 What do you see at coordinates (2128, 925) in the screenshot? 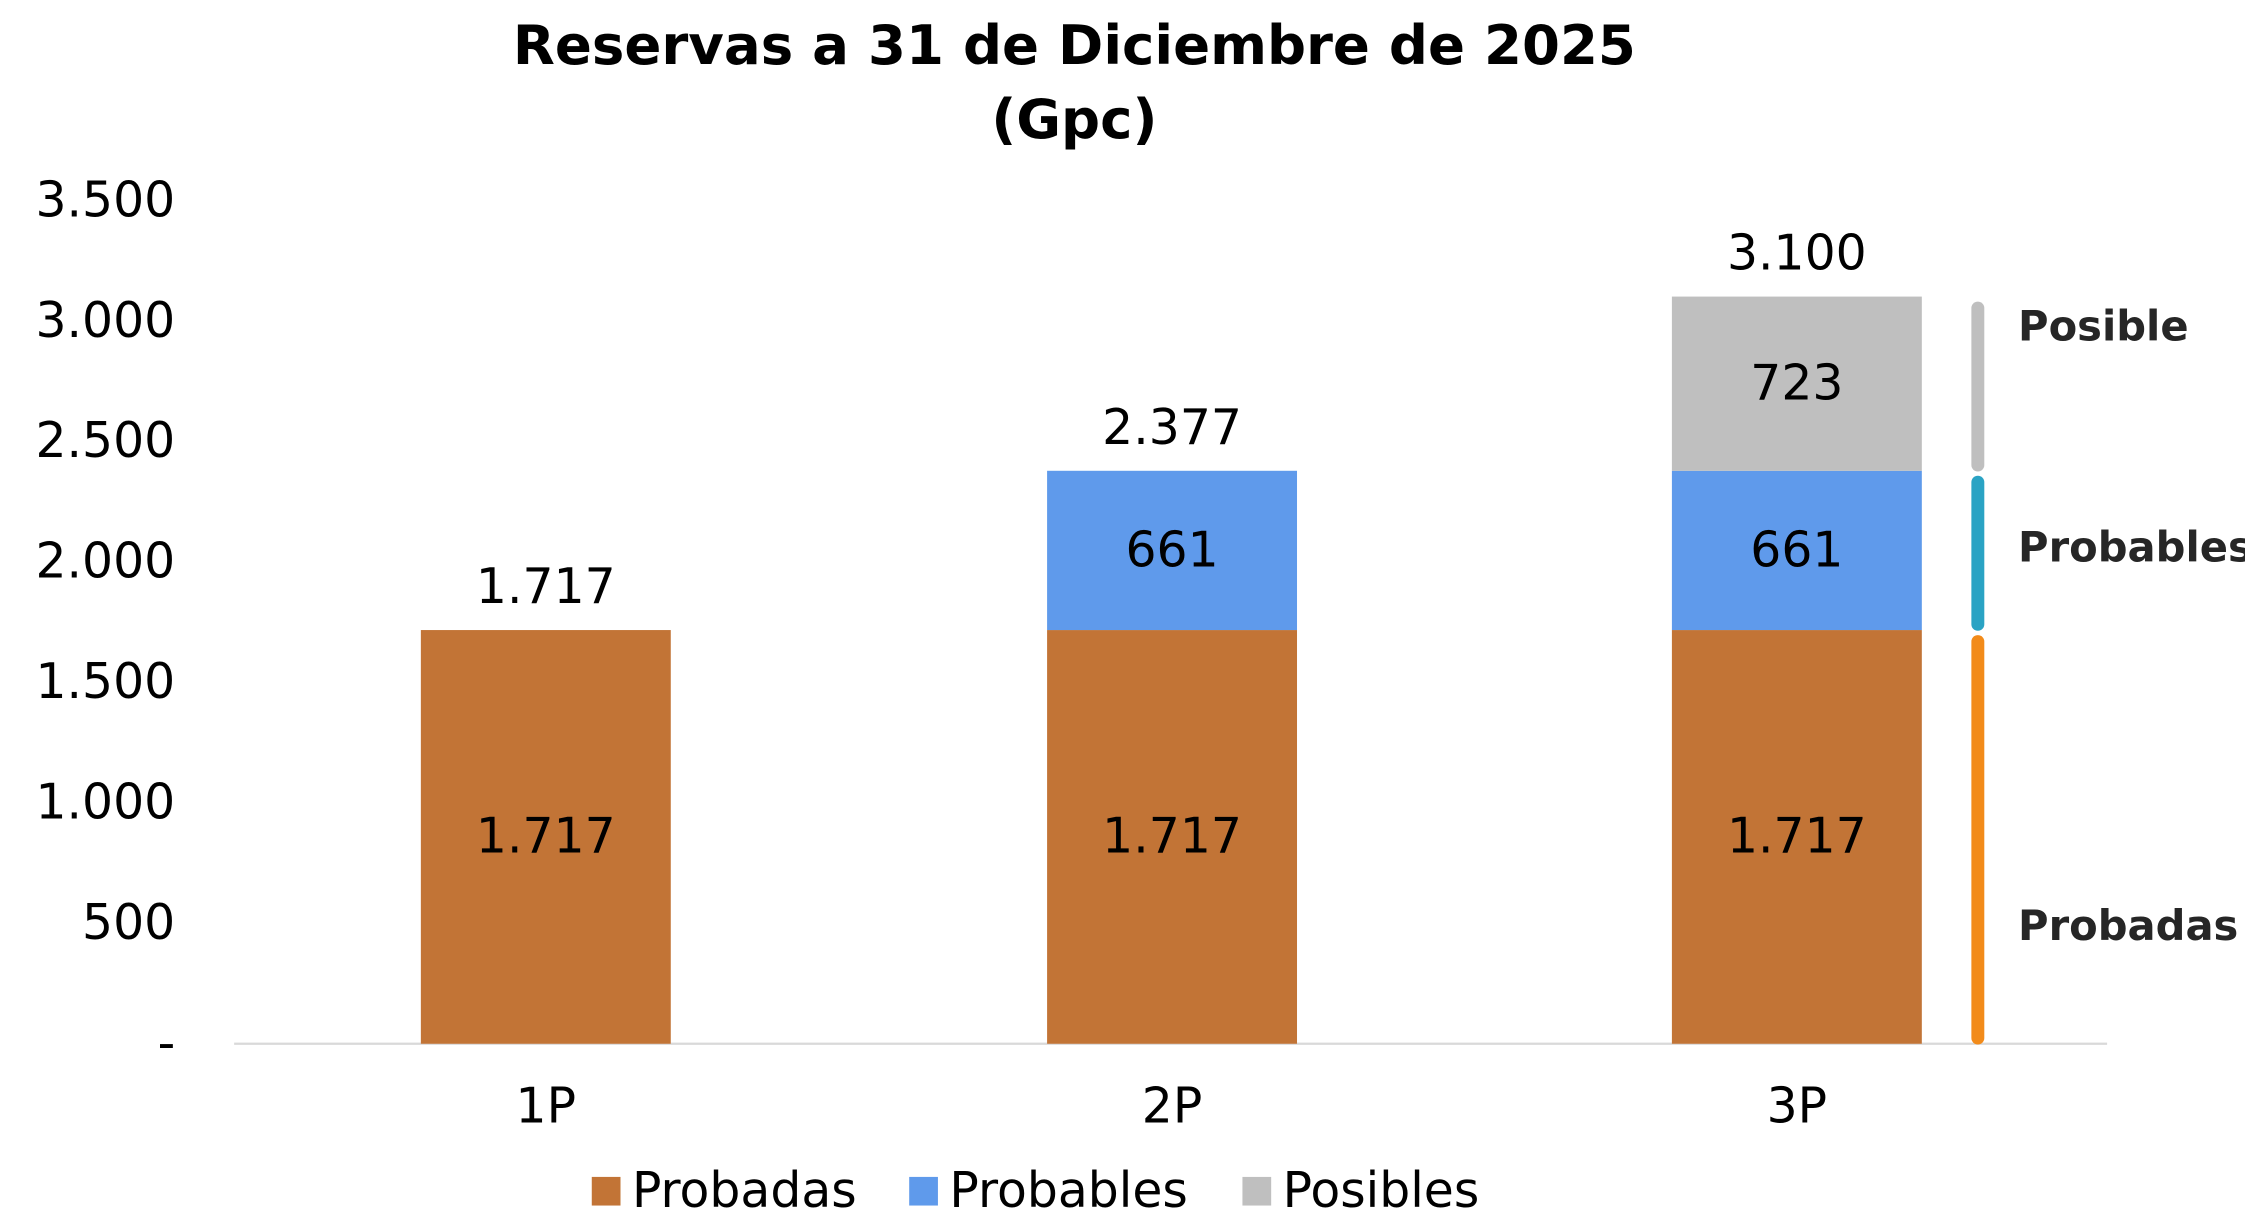
I see `bracket-label: Probadas` at bounding box center [2128, 925].